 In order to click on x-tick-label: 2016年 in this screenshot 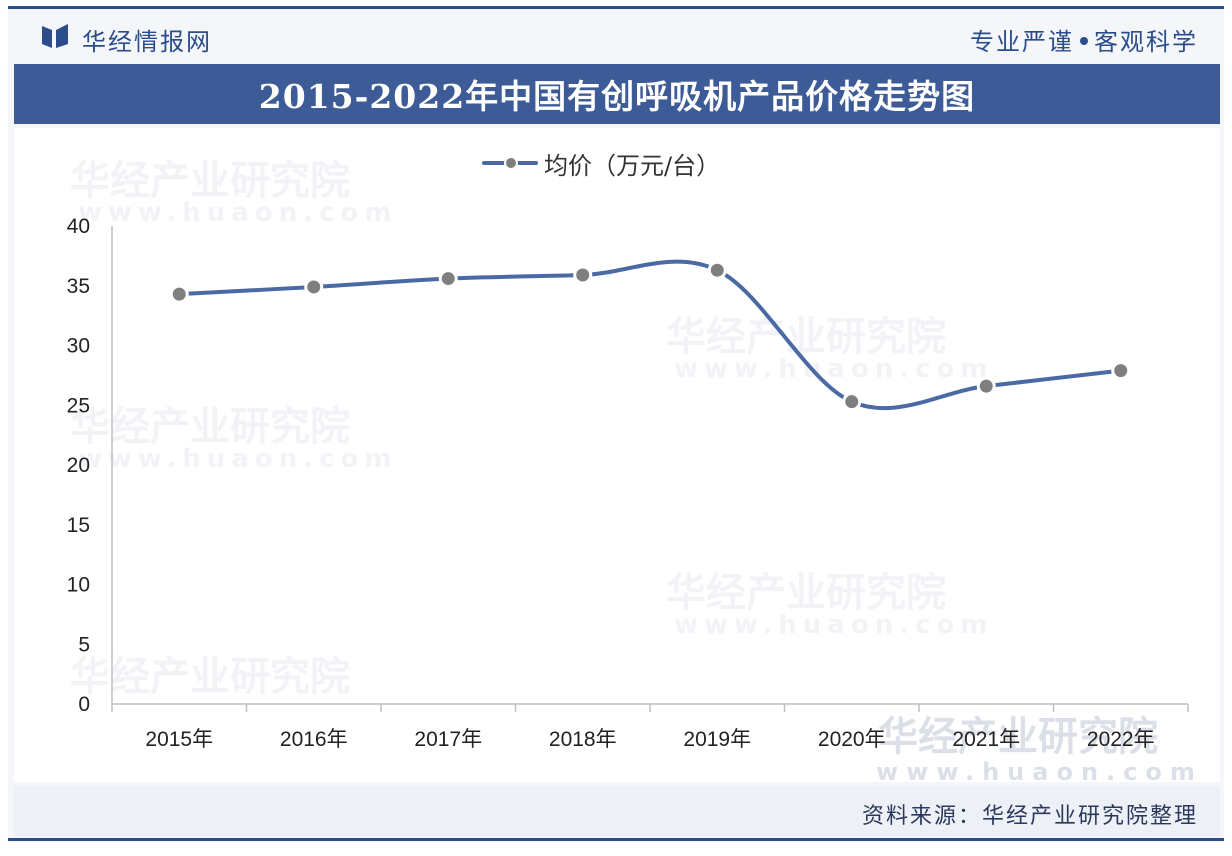, I will do `click(314, 739)`.